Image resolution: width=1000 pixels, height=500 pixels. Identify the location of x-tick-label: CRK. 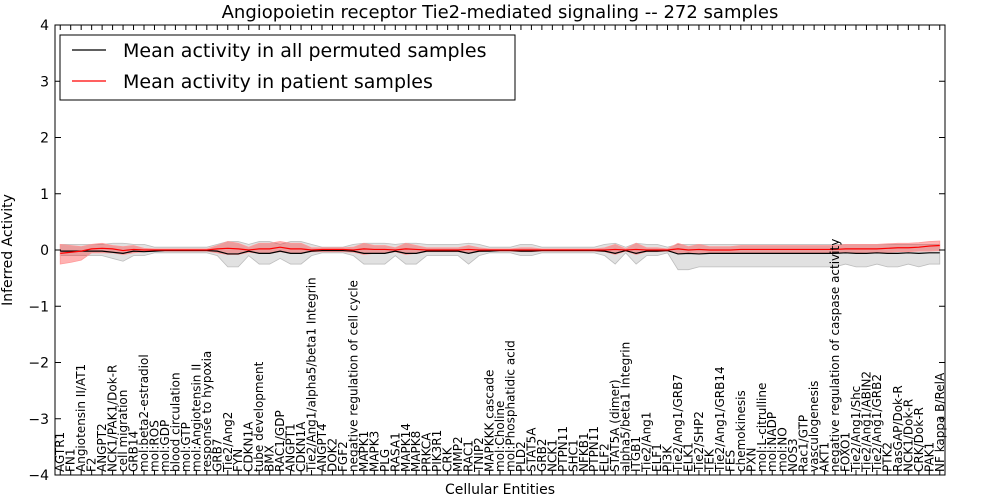
(448, 459).